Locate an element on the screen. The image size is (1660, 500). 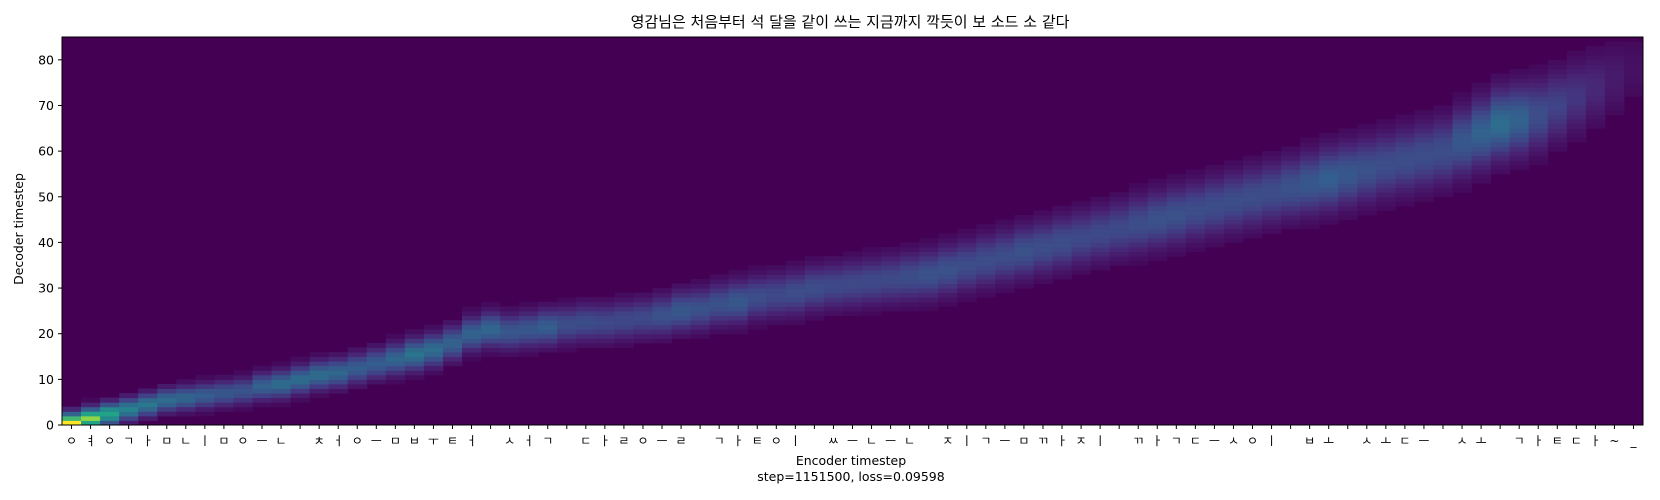
x-tick-label: ㅡ is located at coordinates (661, 441).